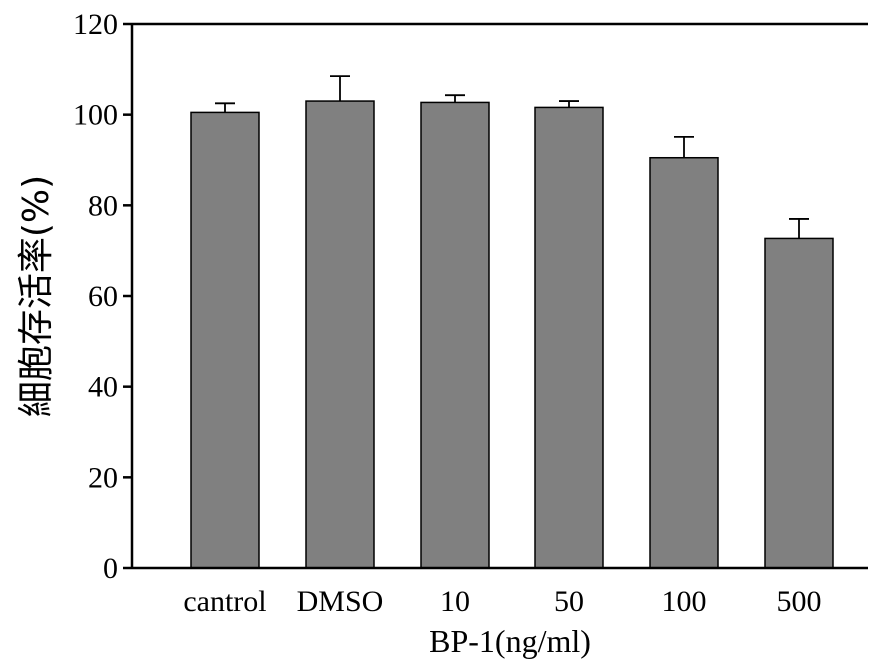 The width and height of the screenshot is (883, 667). What do you see at coordinates (103, 205) in the screenshot?
I see `y-tick-label-4: 80` at bounding box center [103, 205].